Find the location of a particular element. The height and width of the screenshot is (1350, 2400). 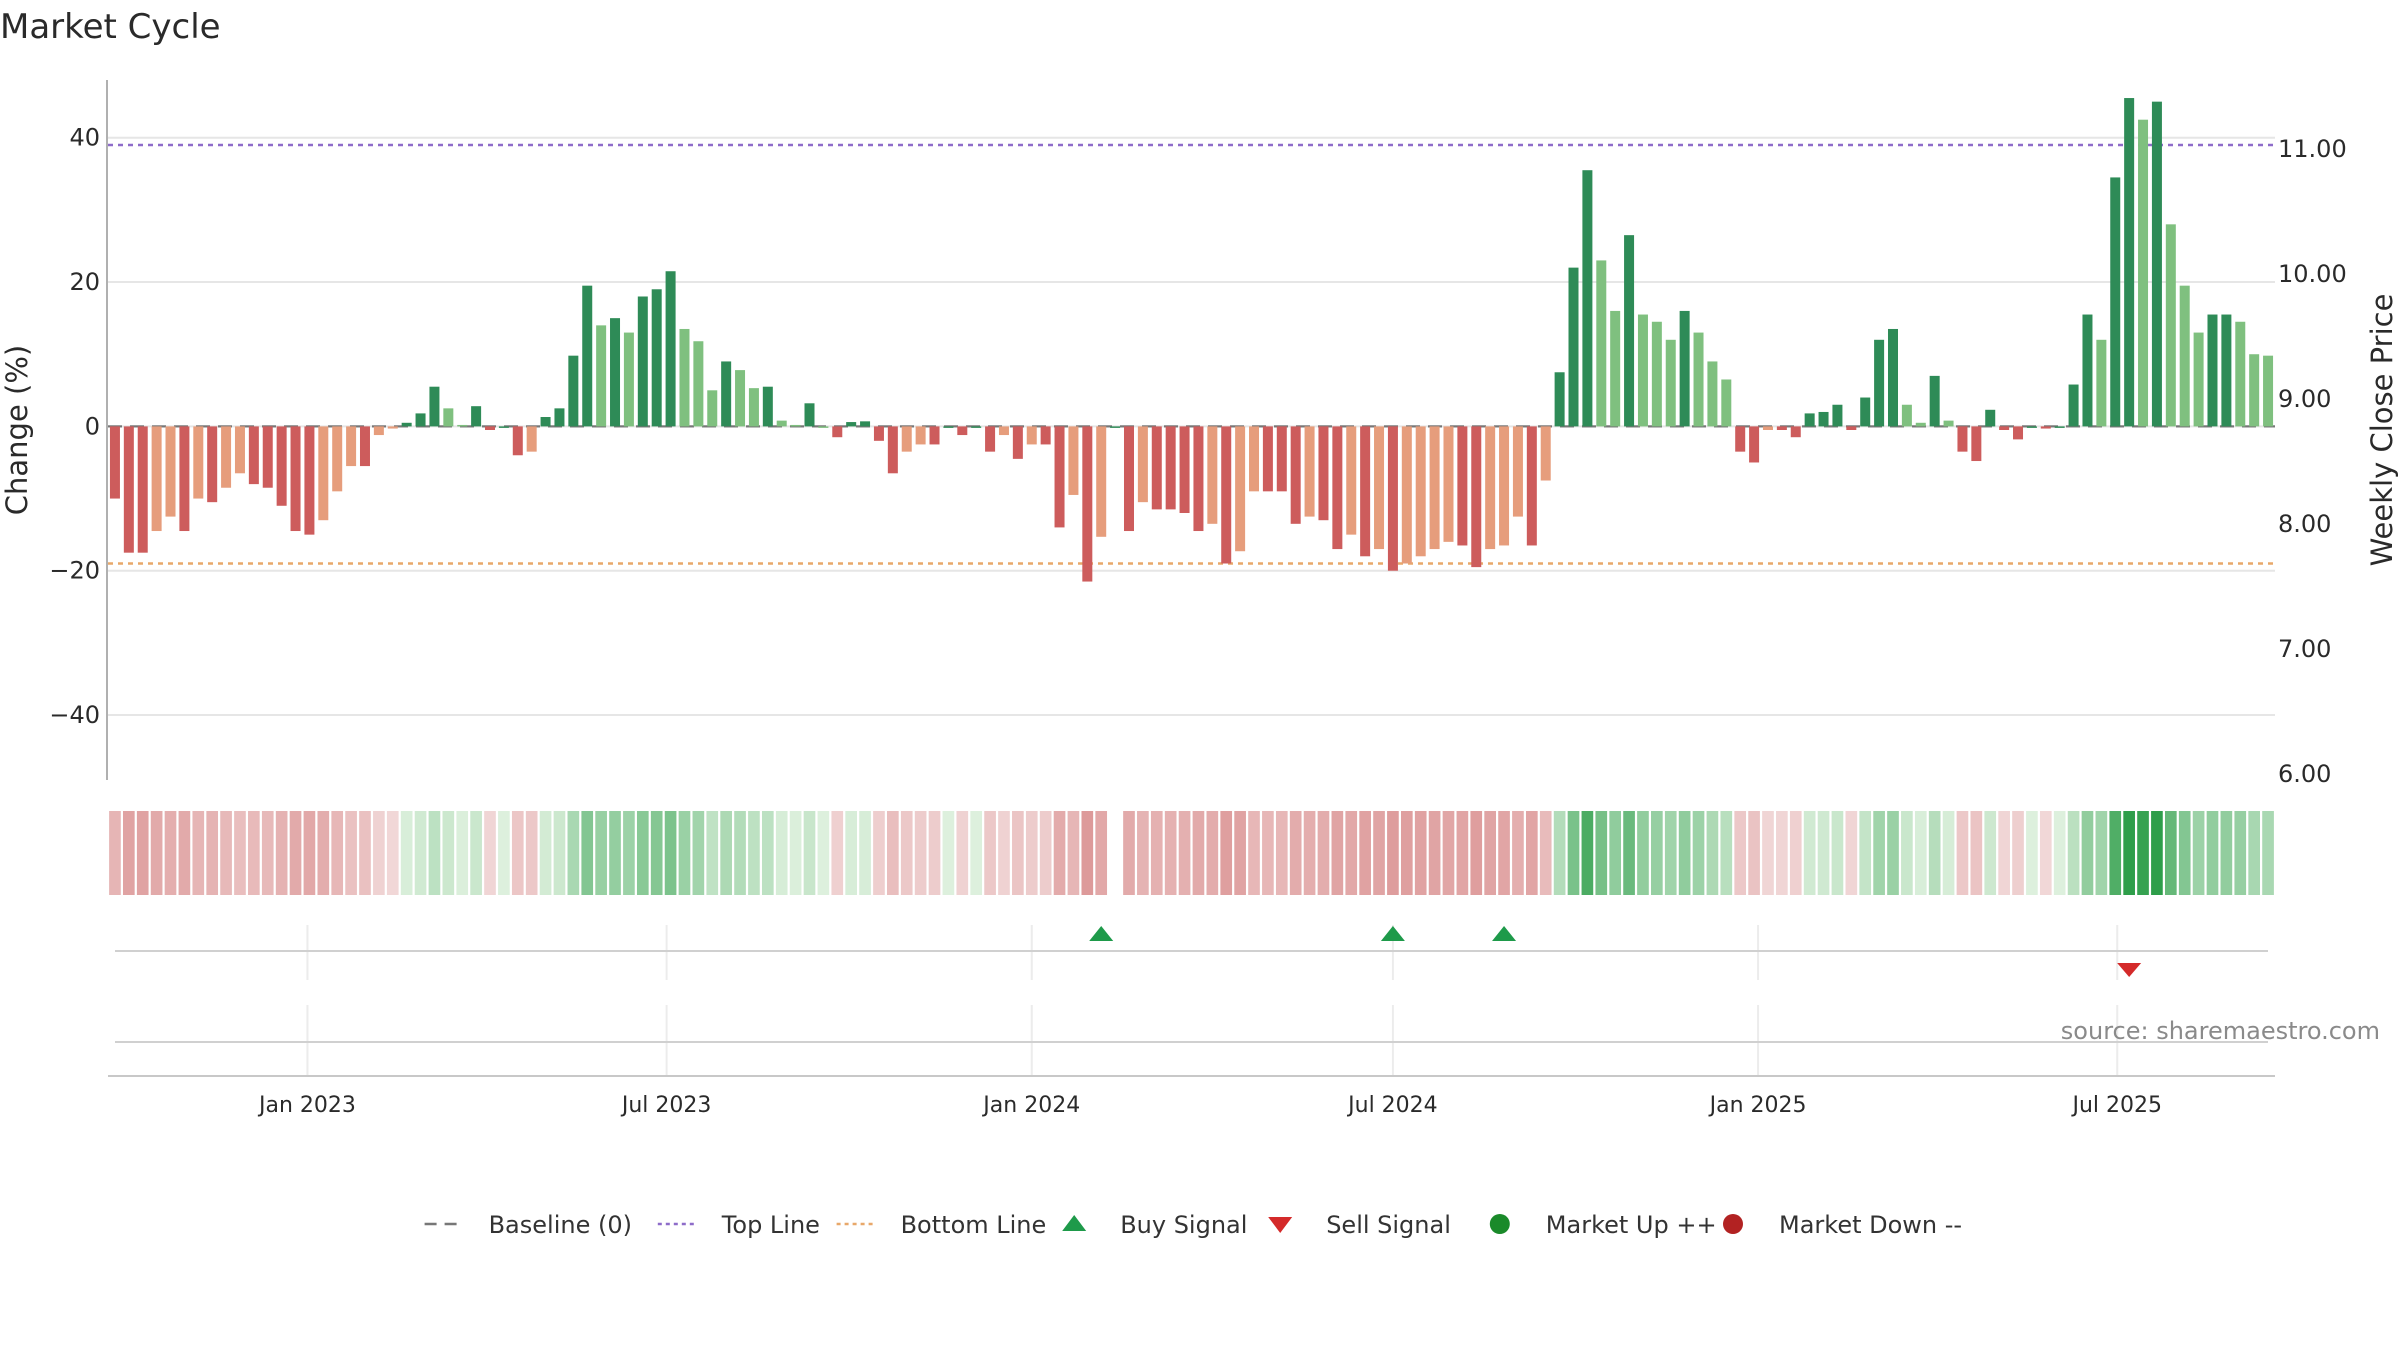

market-panel is located at coordinates (1191, 1040).